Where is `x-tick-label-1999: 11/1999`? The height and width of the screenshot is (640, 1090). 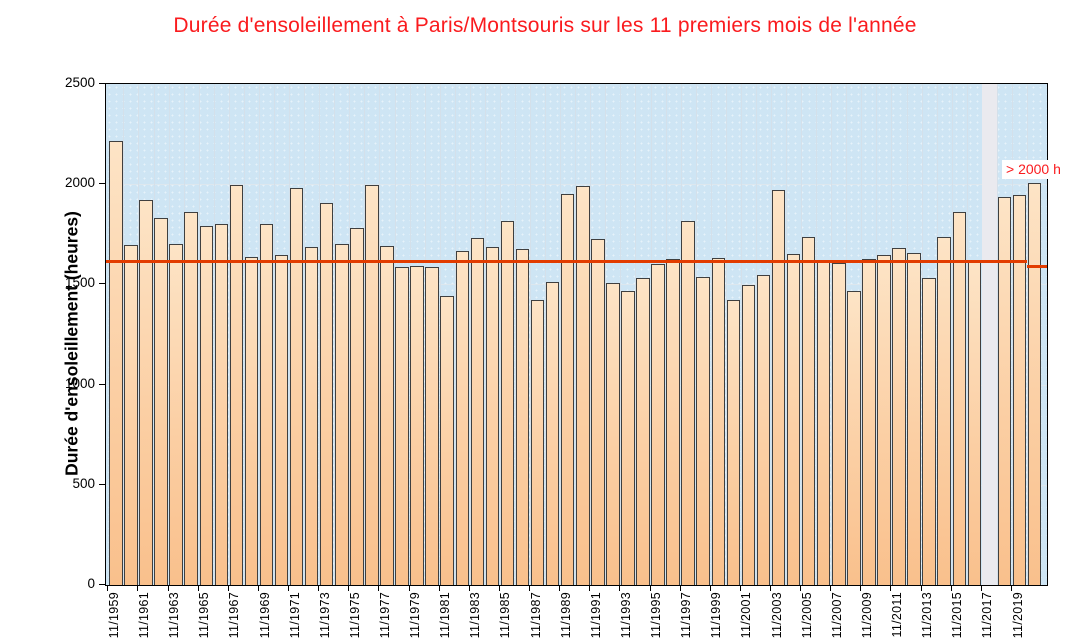
x-tick-label-1999: 11/1999 is located at coordinates (716, 615).